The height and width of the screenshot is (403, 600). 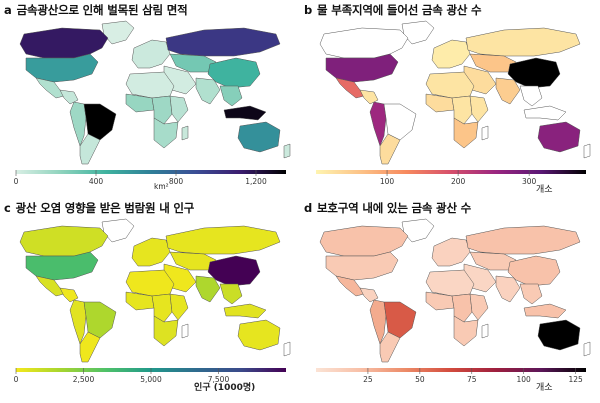 What do you see at coordinates (219, 379) in the screenshot?
I see `colorbar-c-tick-label: 7,500` at bounding box center [219, 379].